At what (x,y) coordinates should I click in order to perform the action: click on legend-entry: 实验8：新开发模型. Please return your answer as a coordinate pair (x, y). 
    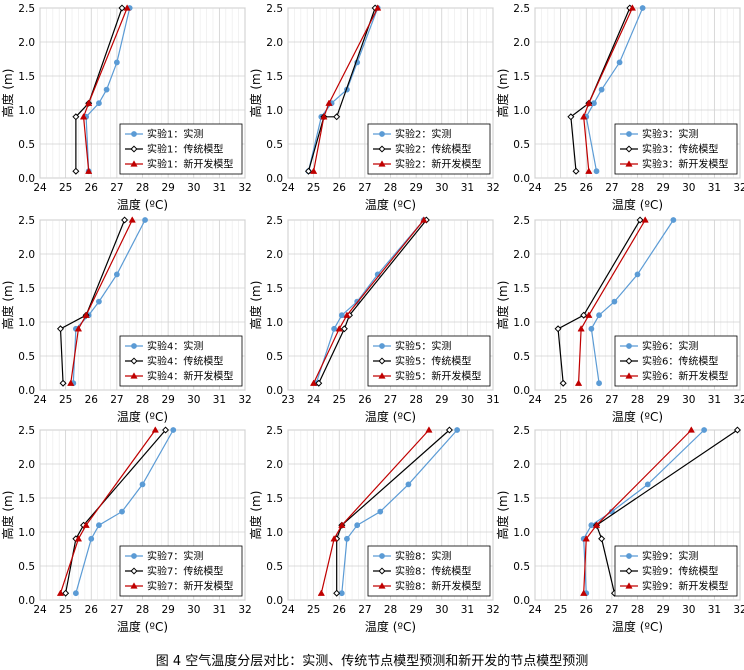
    Looking at the image, I should click on (438, 586).